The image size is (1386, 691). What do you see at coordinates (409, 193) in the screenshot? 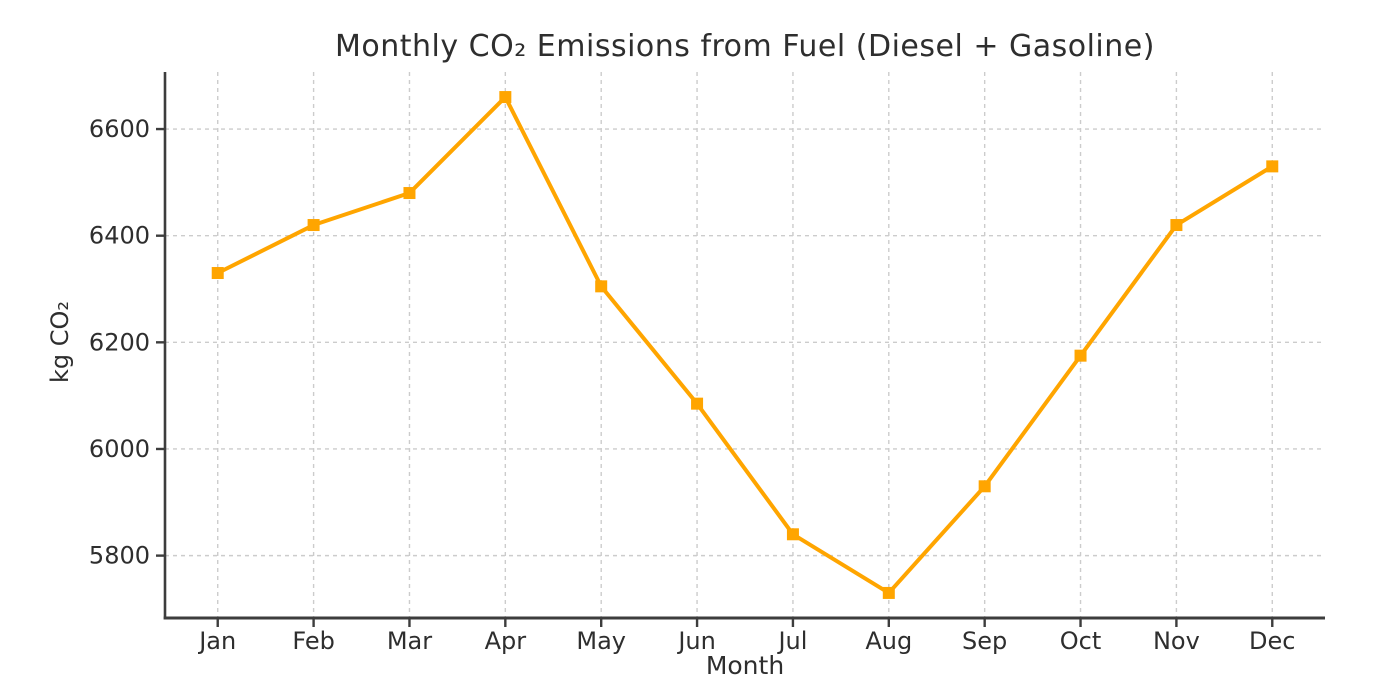
I see `data-point-mar` at bounding box center [409, 193].